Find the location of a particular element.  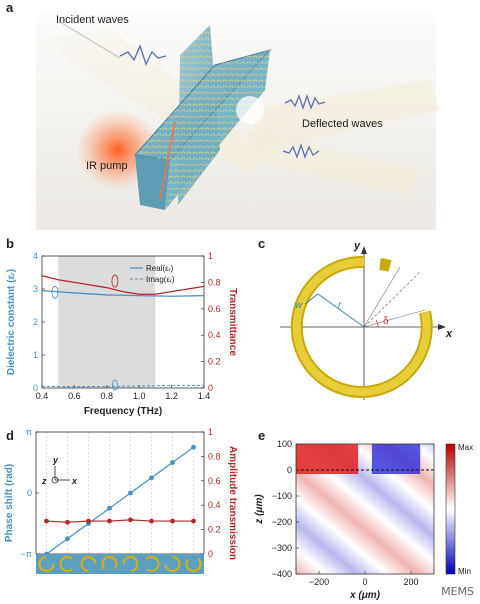

w-symbol: w is located at coordinates (299, 305).